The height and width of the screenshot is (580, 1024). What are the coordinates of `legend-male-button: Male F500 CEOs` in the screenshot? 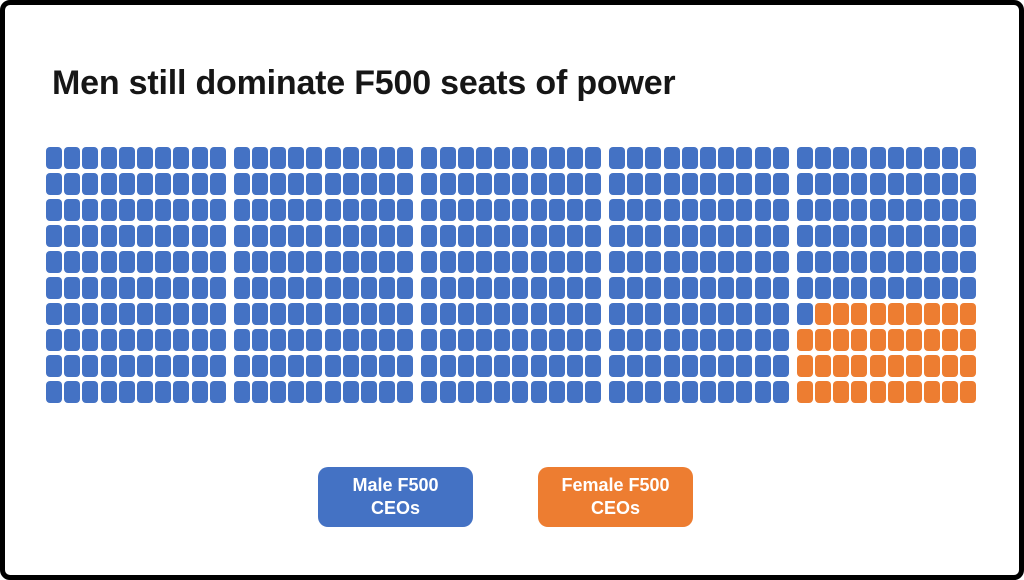 It's located at (395, 497).